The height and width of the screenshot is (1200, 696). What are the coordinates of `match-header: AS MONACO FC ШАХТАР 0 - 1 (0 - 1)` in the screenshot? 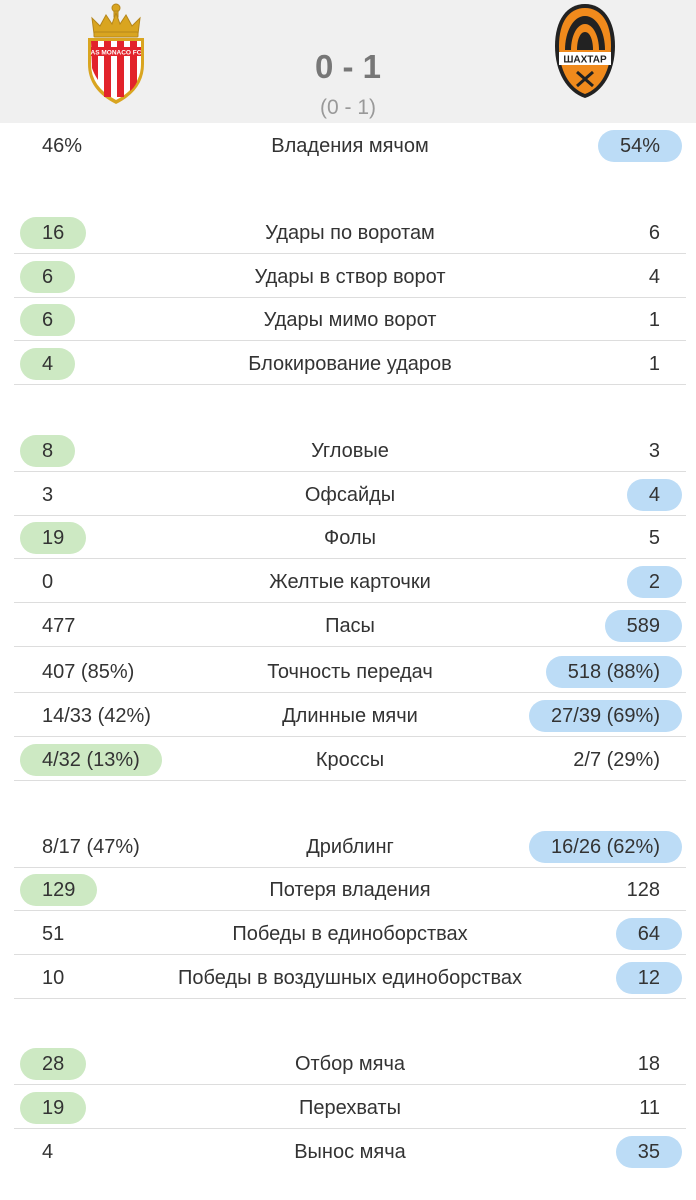 It's located at (348, 61).